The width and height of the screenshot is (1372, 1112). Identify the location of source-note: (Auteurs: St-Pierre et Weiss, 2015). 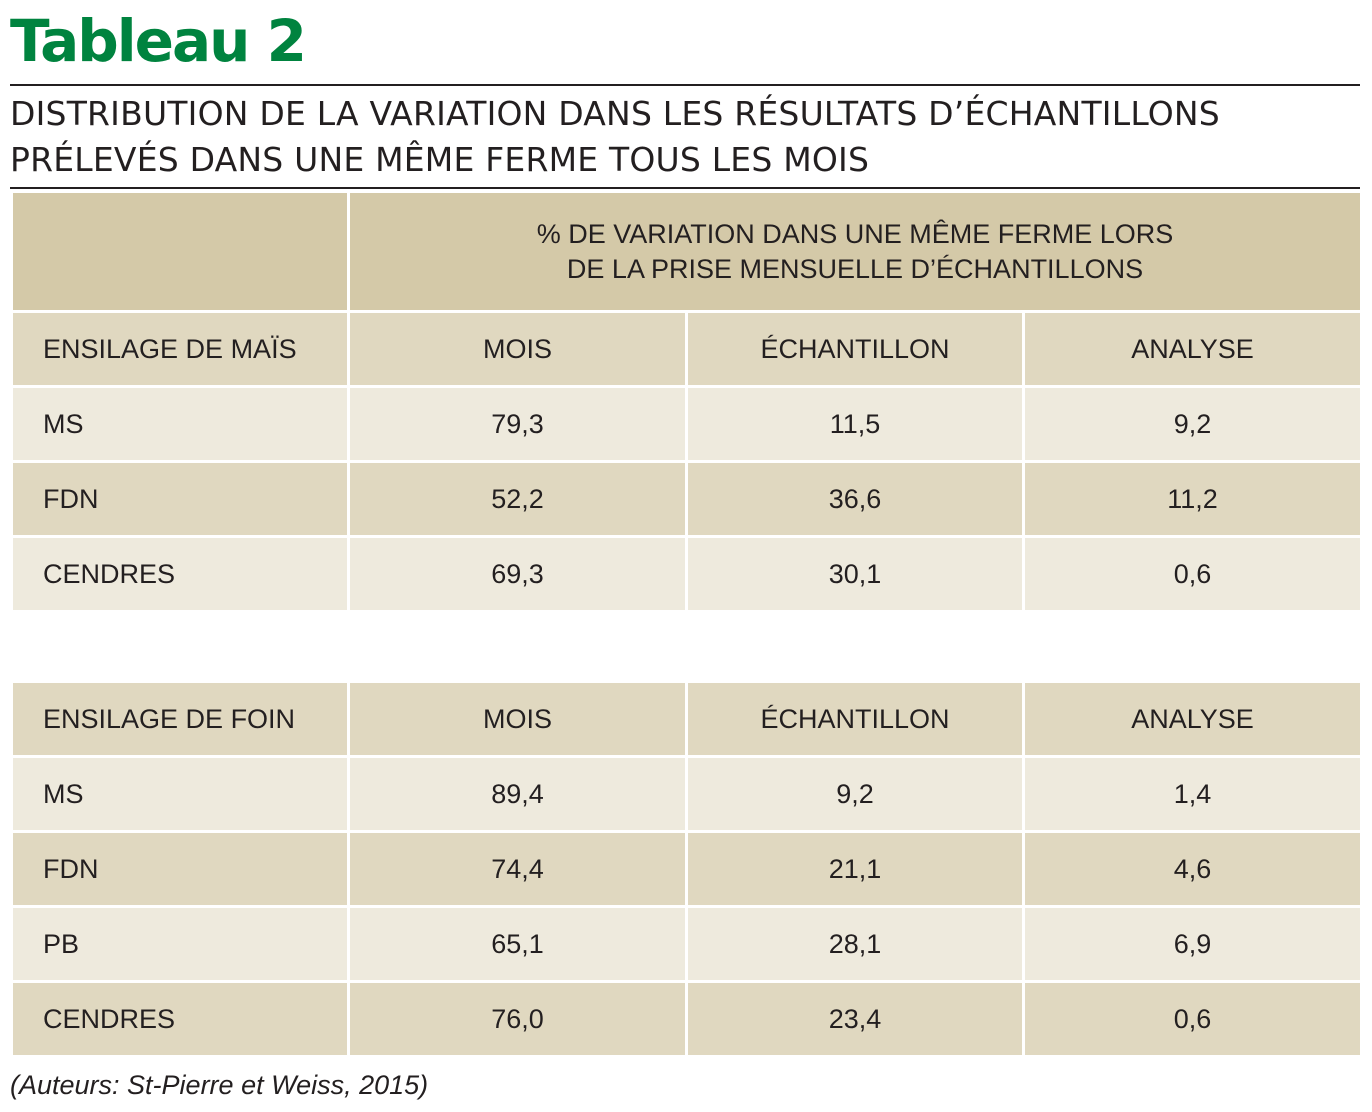
(219, 1085).